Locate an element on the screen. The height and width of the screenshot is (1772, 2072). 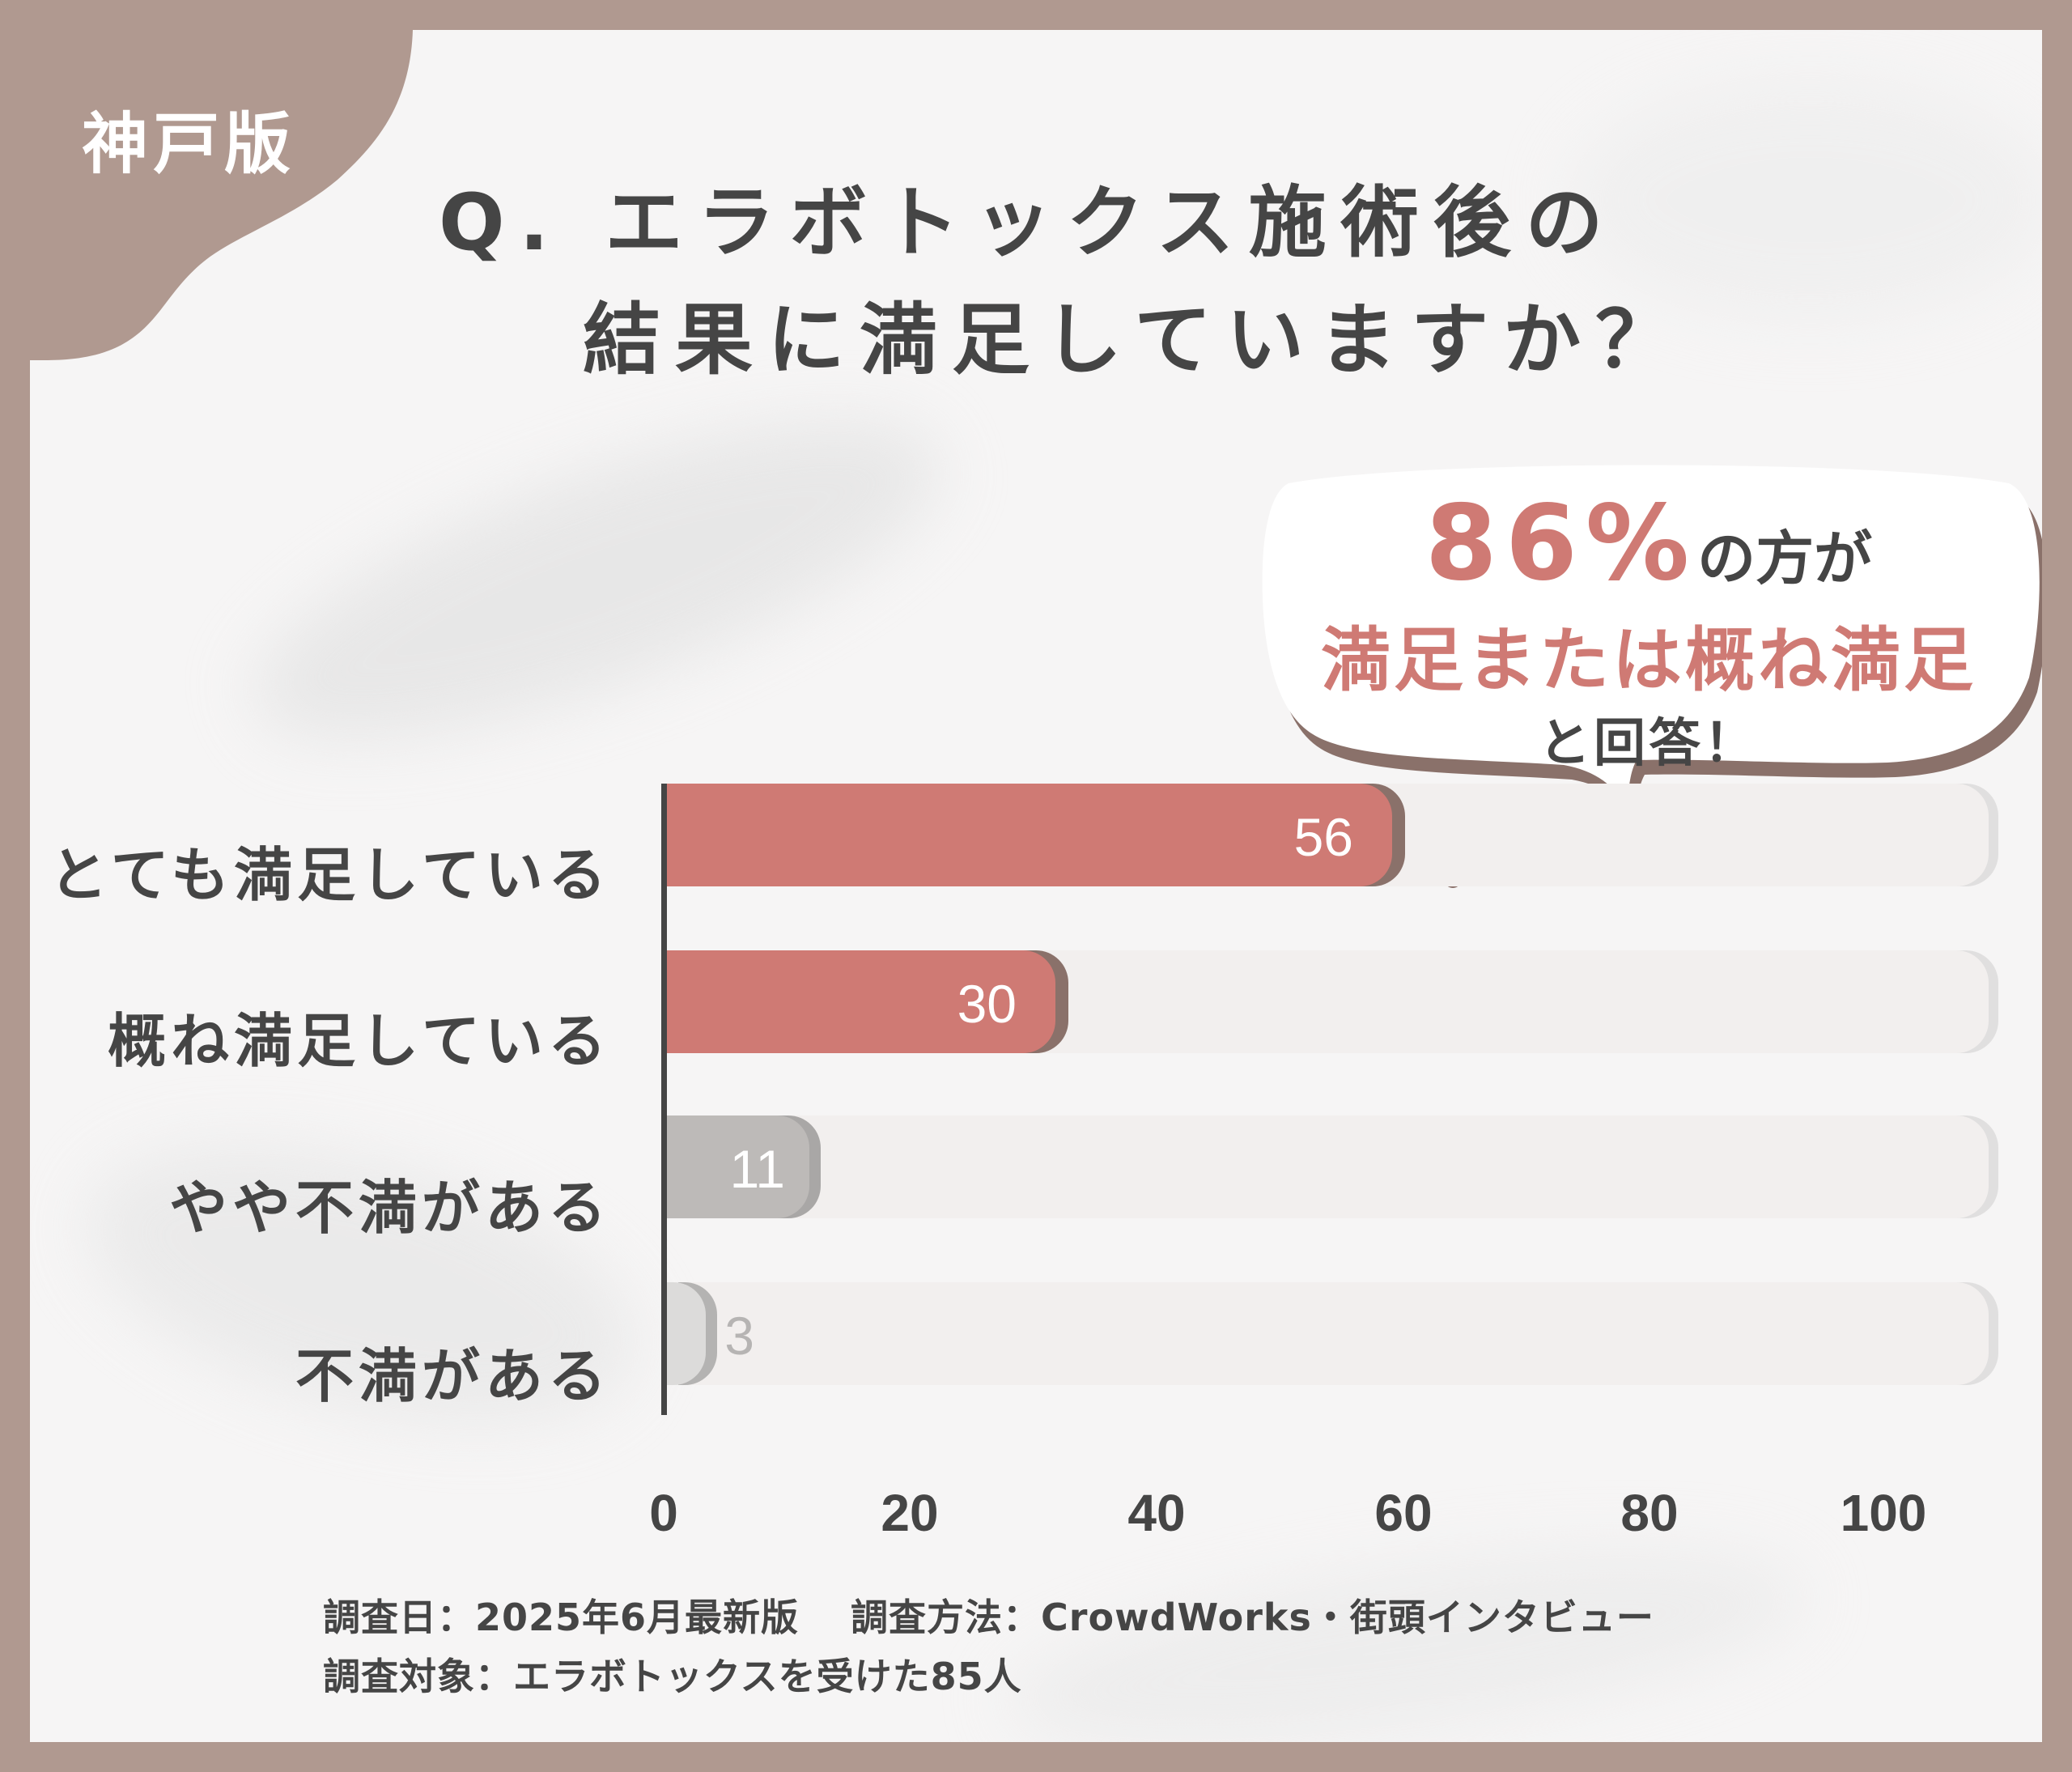
question-title-line2: 結果に満足していますか？ is located at coordinates (1135, 340).